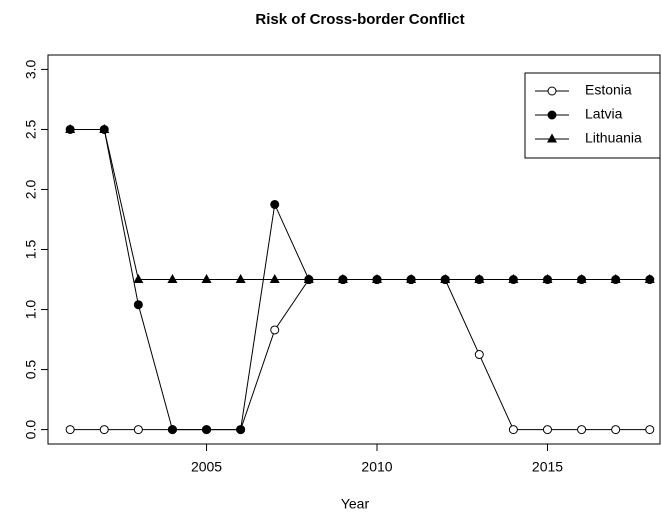  Describe the element at coordinates (31, 430) in the screenshot. I see `y-tick-label: 0.0` at that location.